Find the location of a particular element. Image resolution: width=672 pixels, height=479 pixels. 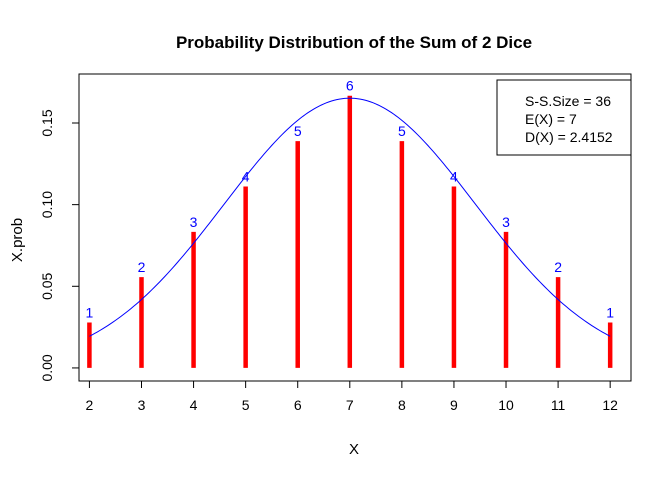

y-tick-label: 0.10 is located at coordinates (47, 204).